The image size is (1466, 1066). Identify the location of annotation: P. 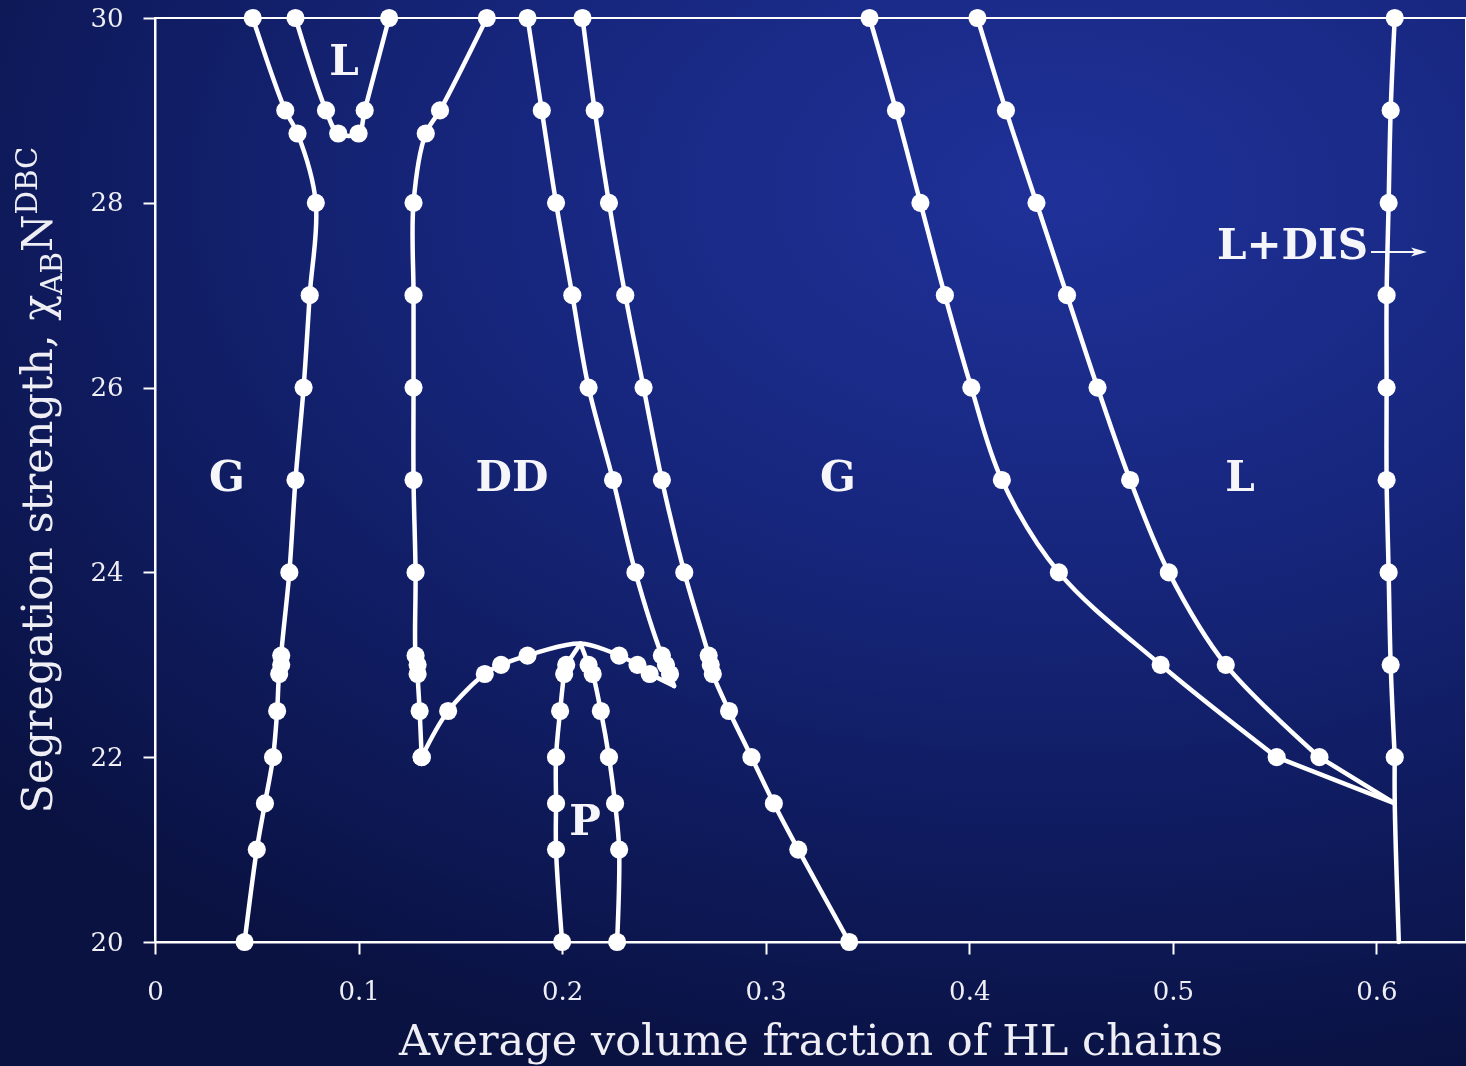
(585, 820).